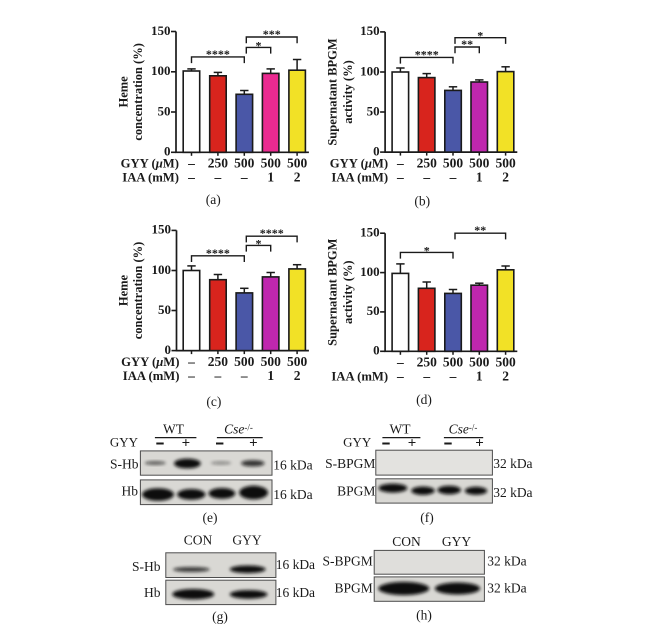 The image size is (649, 643). Describe the element at coordinates (210, 517) in the screenshot. I see `svg-text: (e)` at that location.